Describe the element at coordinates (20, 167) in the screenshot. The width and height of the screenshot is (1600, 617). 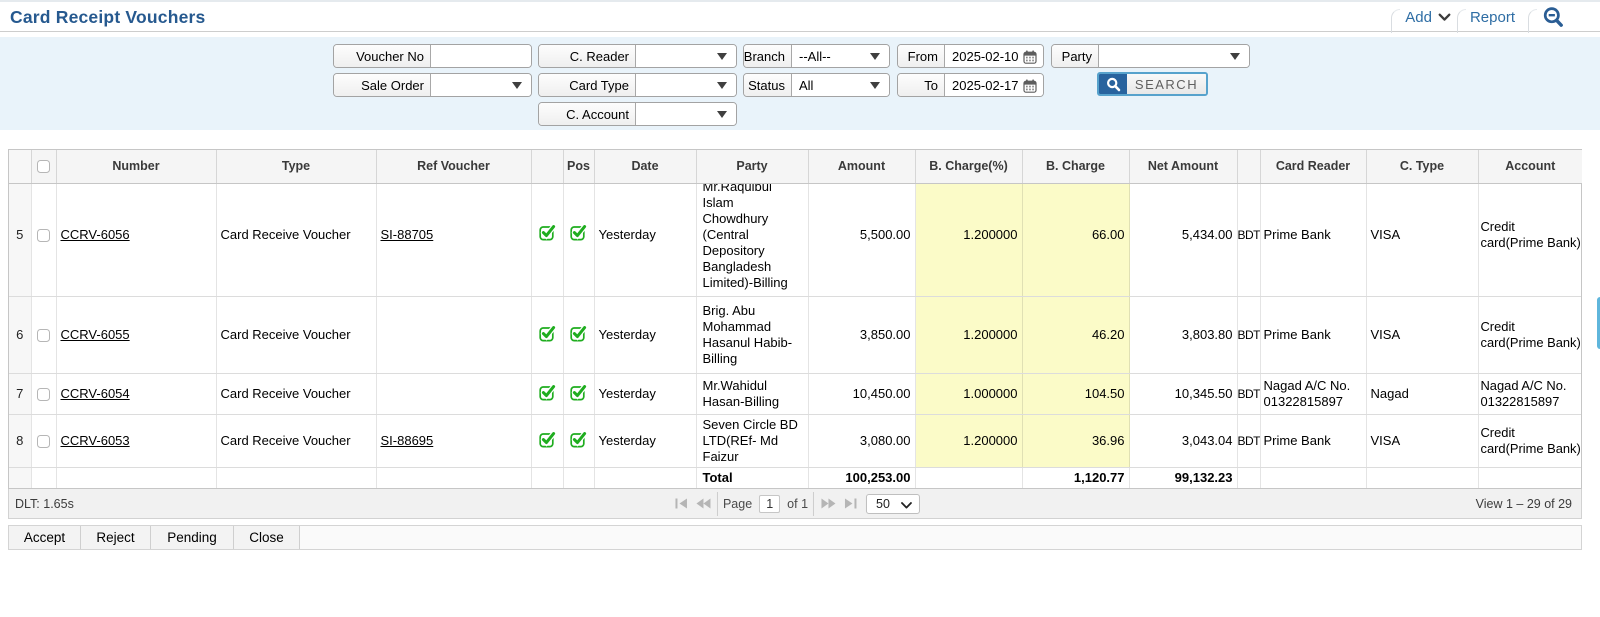
I see `header-rownum` at that location.